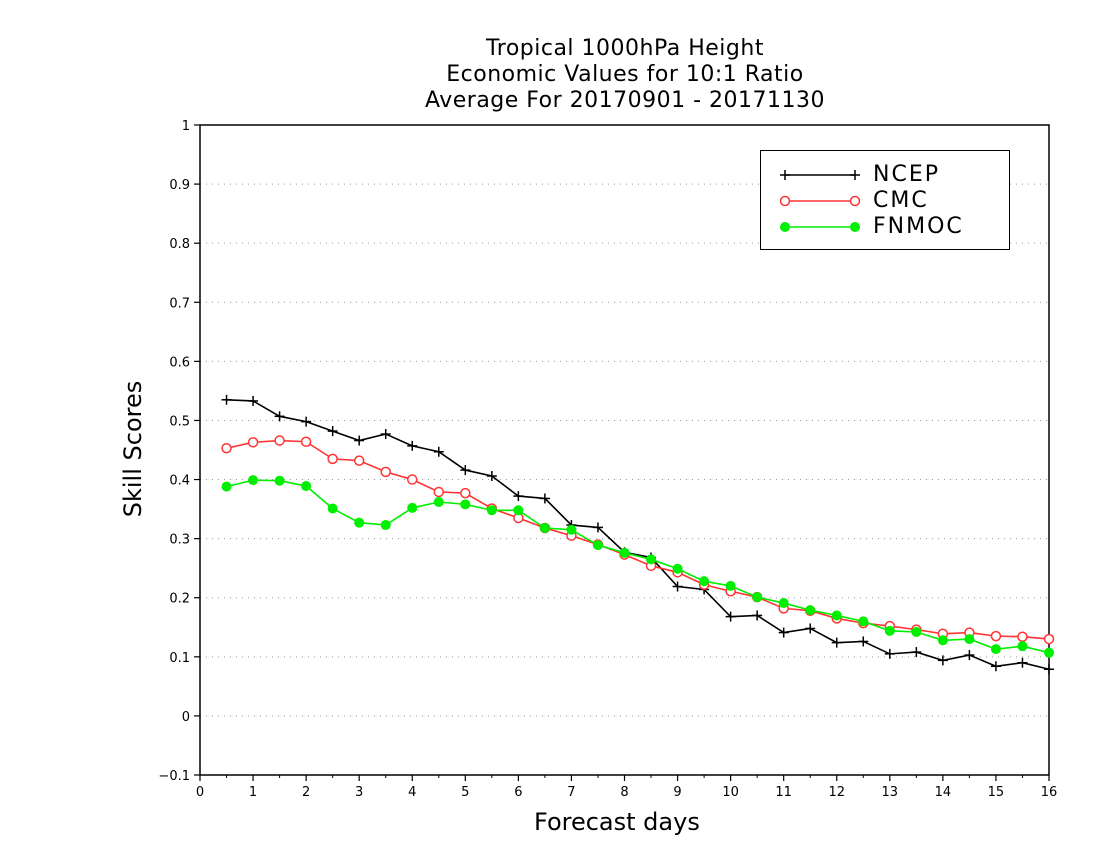  What do you see at coordinates (571, 792) in the screenshot?
I see `x-tick-label-7: 7` at bounding box center [571, 792].